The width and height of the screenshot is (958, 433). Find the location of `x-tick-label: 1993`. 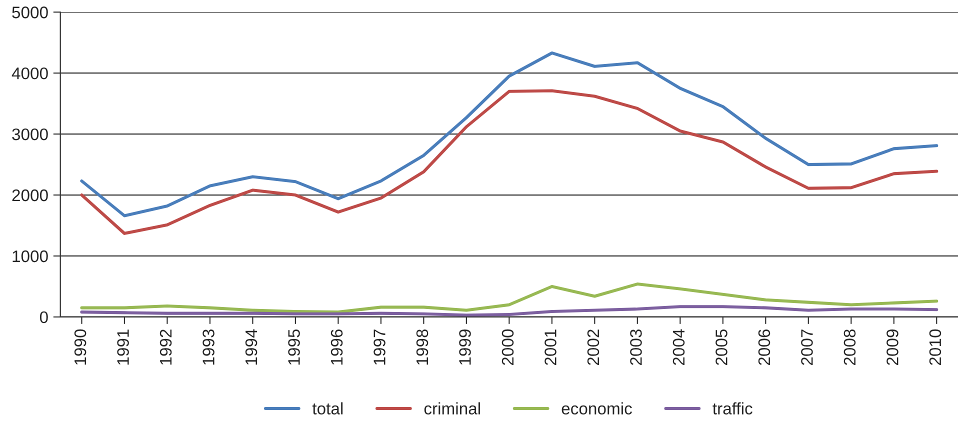

x-tick-label: 1993 is located at coordinates (208, 347).